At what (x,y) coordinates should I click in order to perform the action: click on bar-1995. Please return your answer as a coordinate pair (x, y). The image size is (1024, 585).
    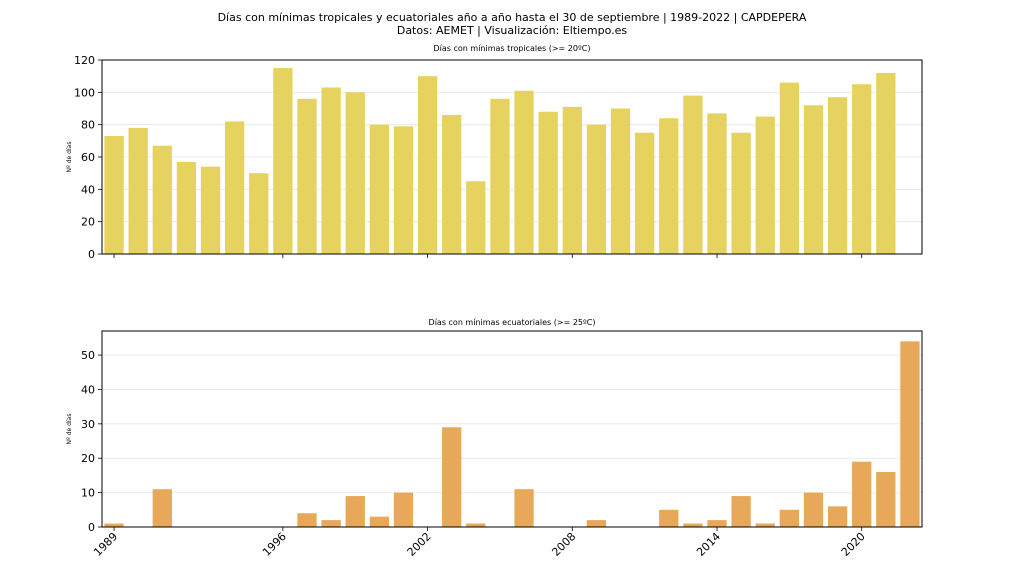
    Looking at the image, I should click on (259, 213).